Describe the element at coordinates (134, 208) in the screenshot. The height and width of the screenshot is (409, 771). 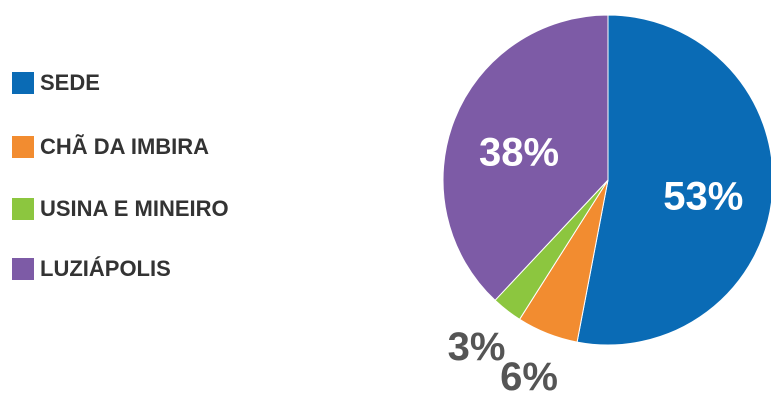
I see `legend-text: USINA E MINEIRO` at that location.